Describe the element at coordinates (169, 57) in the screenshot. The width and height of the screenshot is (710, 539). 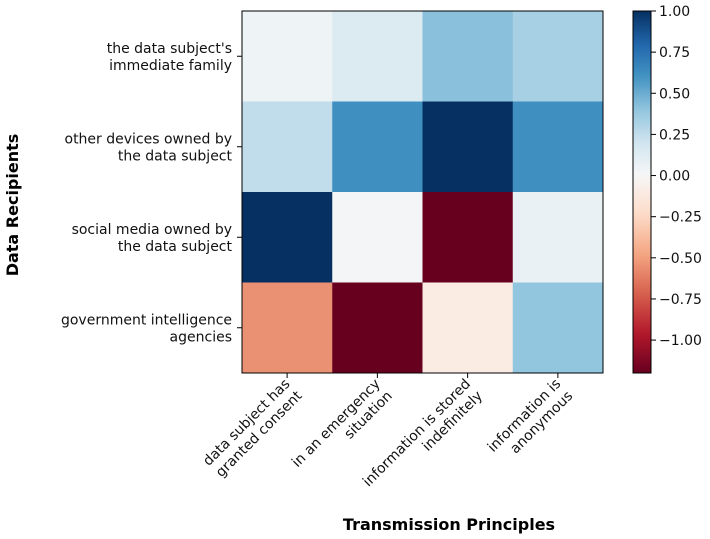
I see `y-tick-label: the data subject's immediate family` at that location.